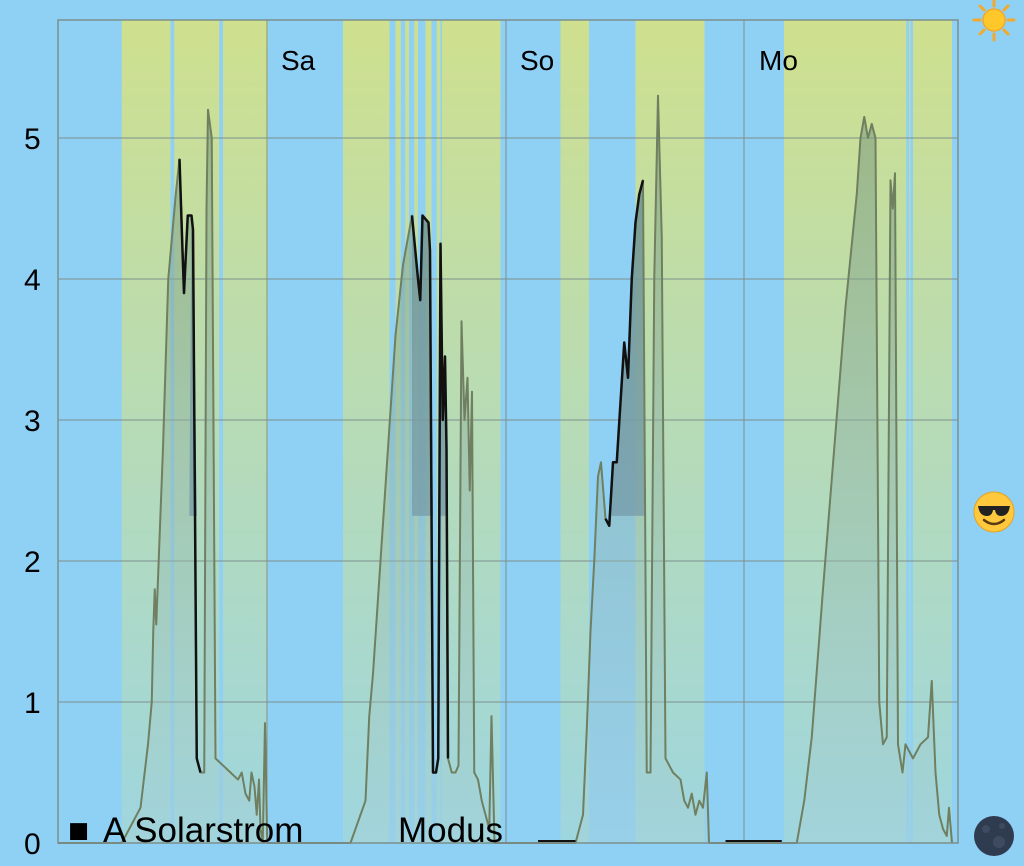  I want to click on y-tick-label: 3, so click(32, 421).